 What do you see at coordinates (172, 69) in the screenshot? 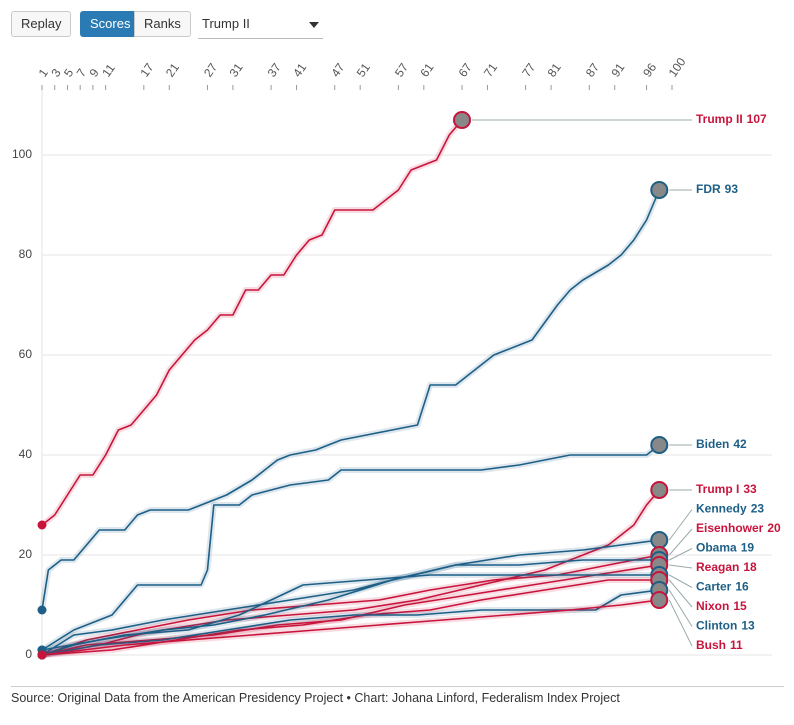
I see `x-tick-label: 21` at bounding box center [172, 69].